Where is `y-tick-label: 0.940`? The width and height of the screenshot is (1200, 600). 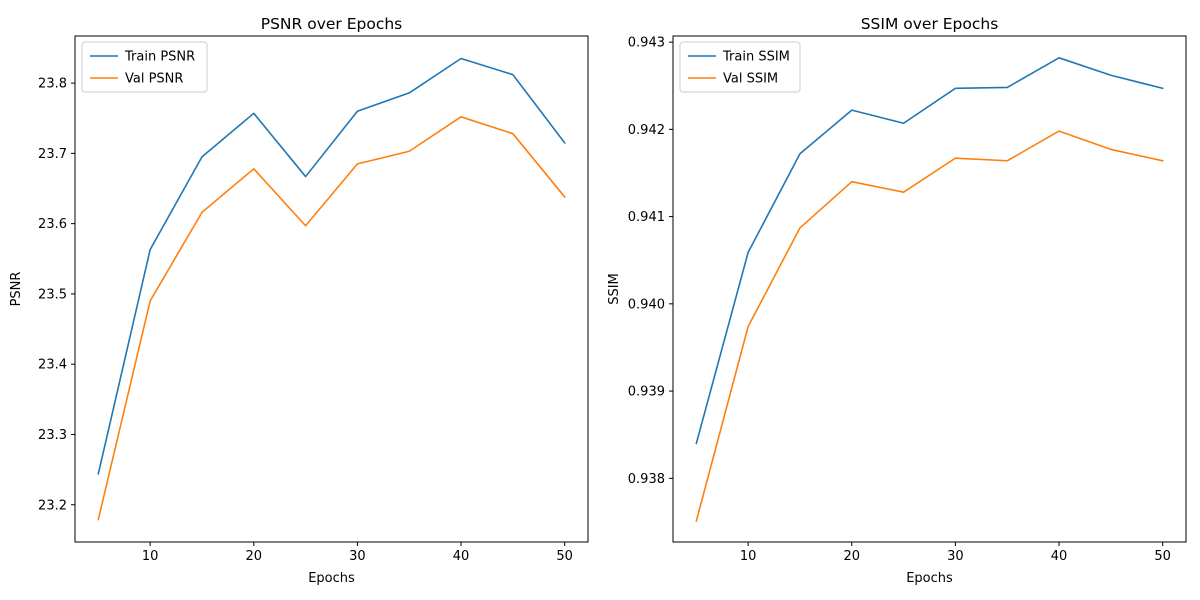 y-tick-label: 0.940 is located at coordinates (646, 304).